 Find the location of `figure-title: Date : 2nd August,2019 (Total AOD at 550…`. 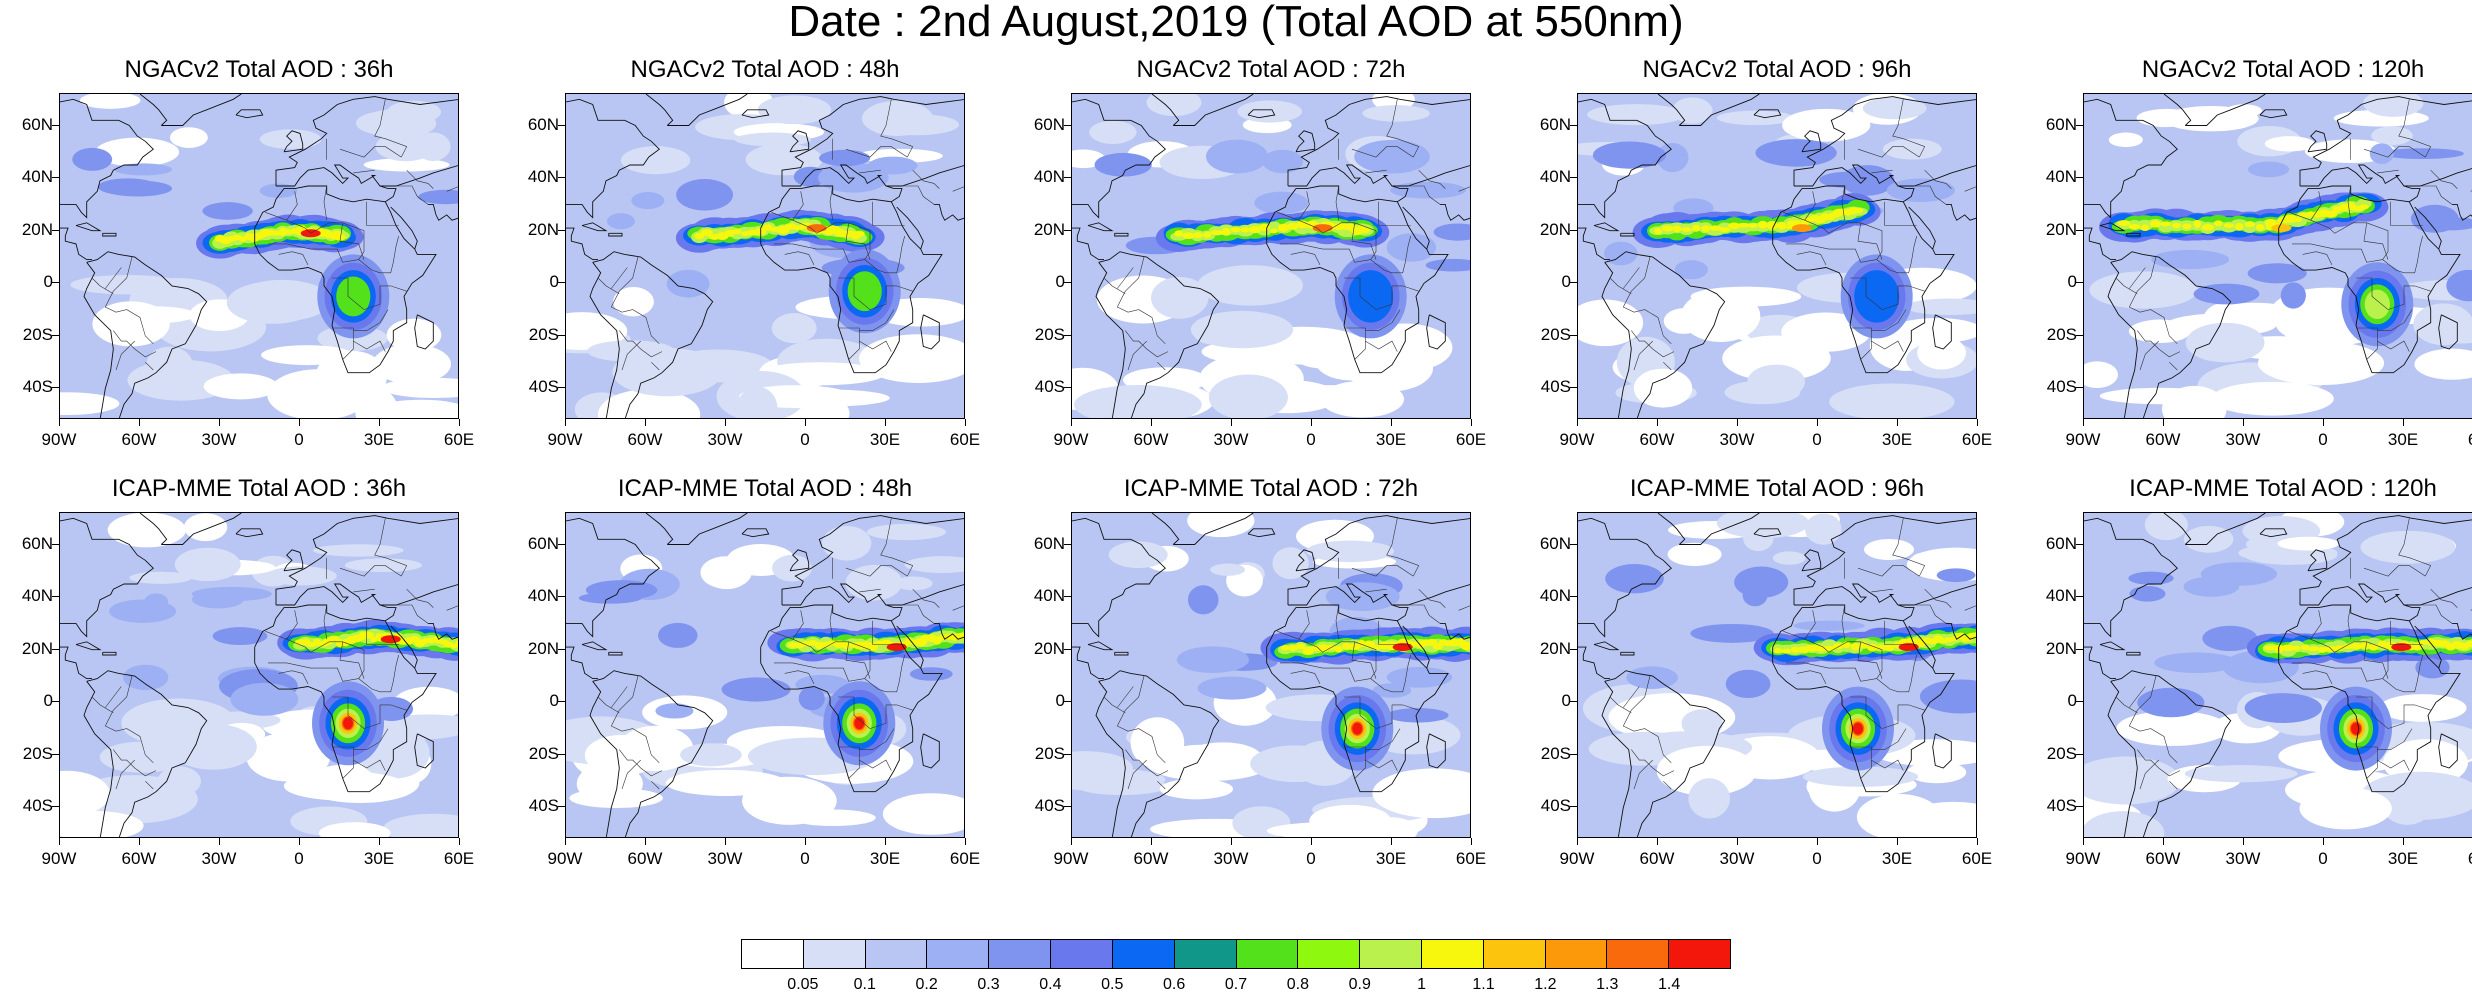

figure-title: Date : 2nd August,2019 (Total AOD at 550… is located at coordinates (1236, 23).